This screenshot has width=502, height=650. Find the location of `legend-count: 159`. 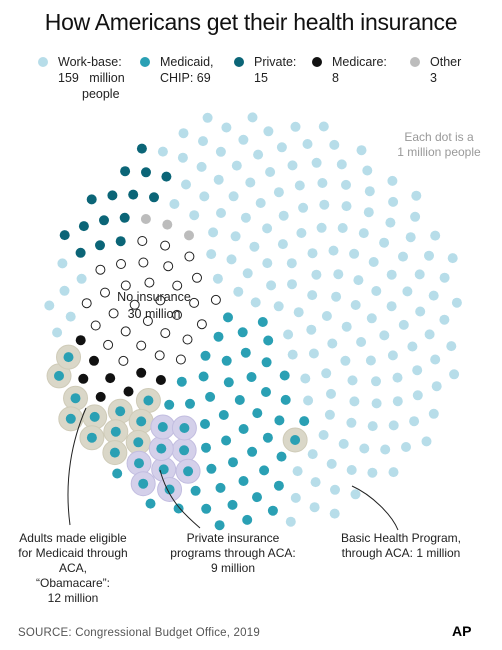

legend-count: 159 is located at coordinates (68, 78).